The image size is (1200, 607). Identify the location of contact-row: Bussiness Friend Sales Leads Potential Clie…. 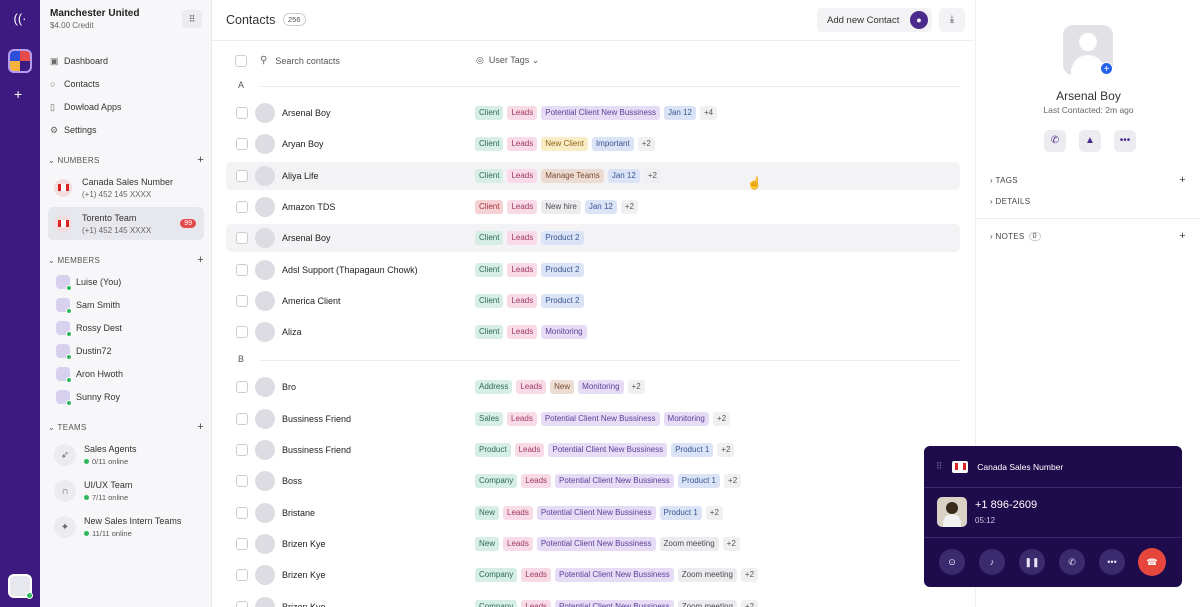
(593, 419).